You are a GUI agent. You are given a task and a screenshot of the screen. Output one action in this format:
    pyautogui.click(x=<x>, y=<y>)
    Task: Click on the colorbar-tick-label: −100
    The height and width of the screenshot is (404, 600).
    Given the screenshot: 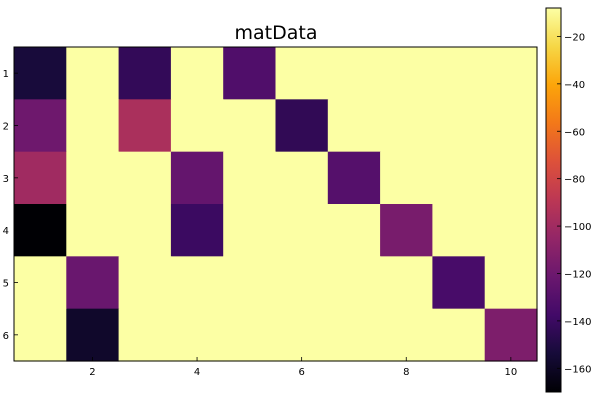 What is the action you would take?
    pyautogui.click(x=577, y=227)
    